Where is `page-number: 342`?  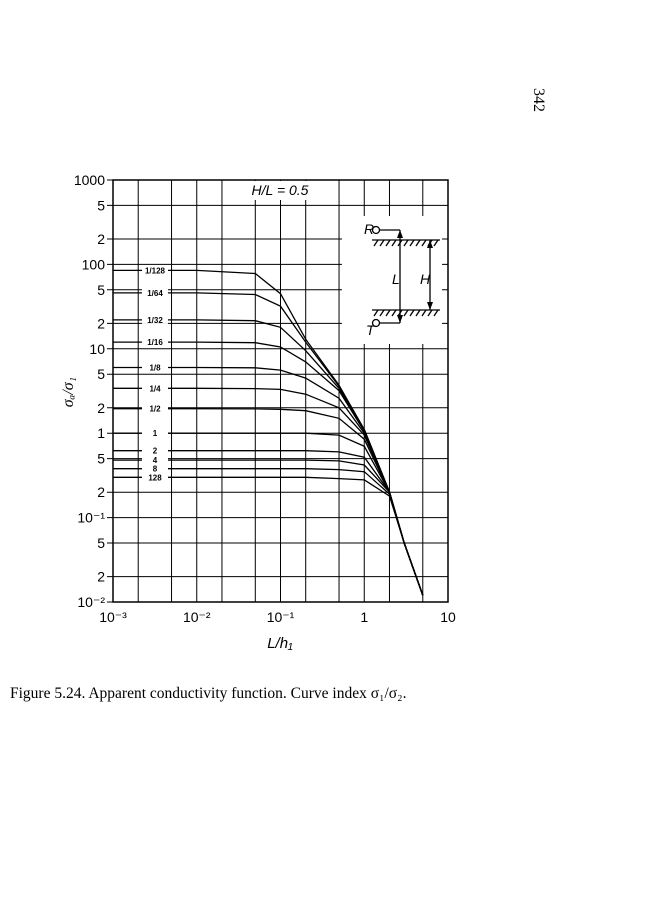 page-number: 342 is located at coordinates (538, 100).